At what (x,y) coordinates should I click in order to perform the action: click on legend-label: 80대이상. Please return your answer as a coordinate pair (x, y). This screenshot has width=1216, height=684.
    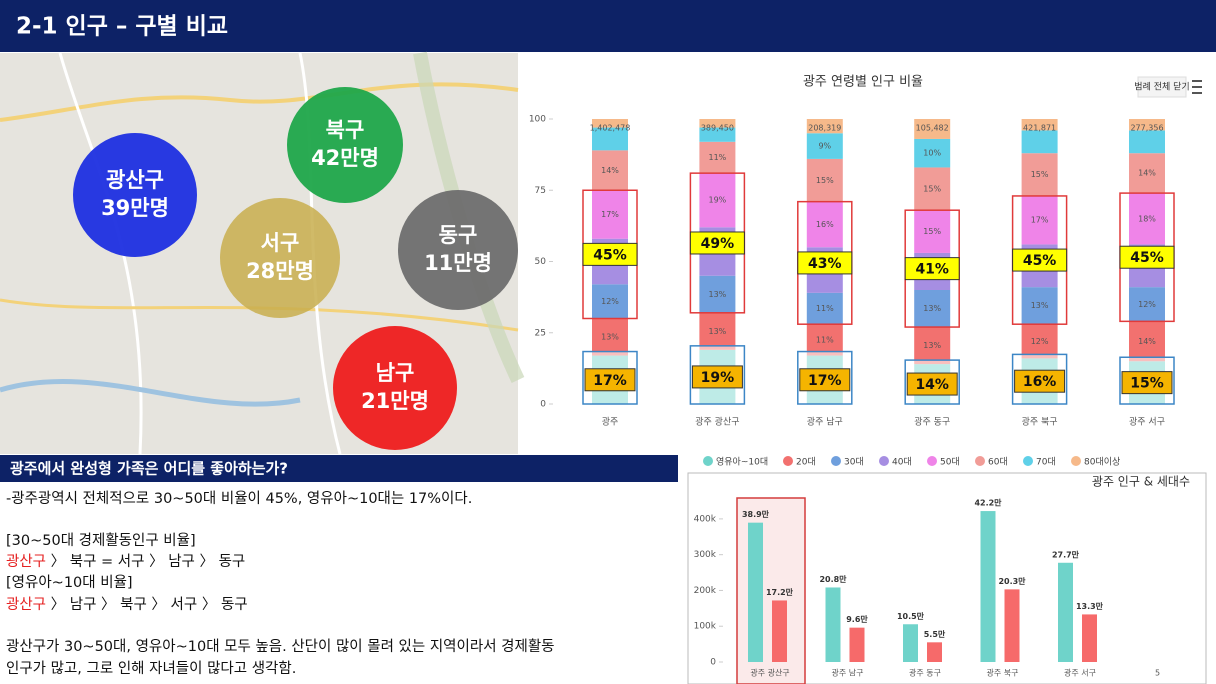
    Looking at the image, I should click on (1102, 462).